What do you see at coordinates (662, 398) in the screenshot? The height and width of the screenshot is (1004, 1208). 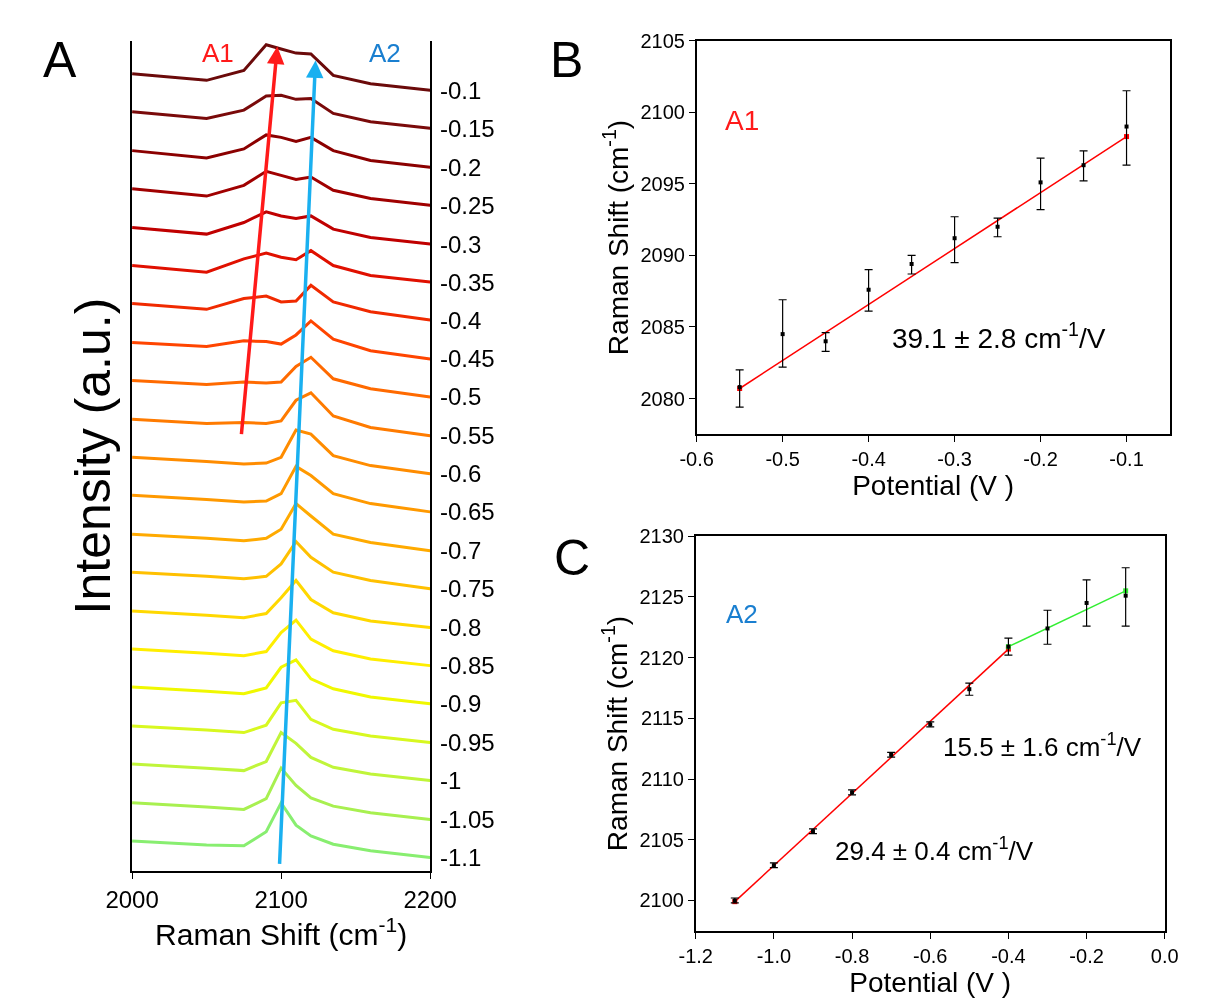 I see `y-tick-label: 2080` at bounding box center [662, 398].